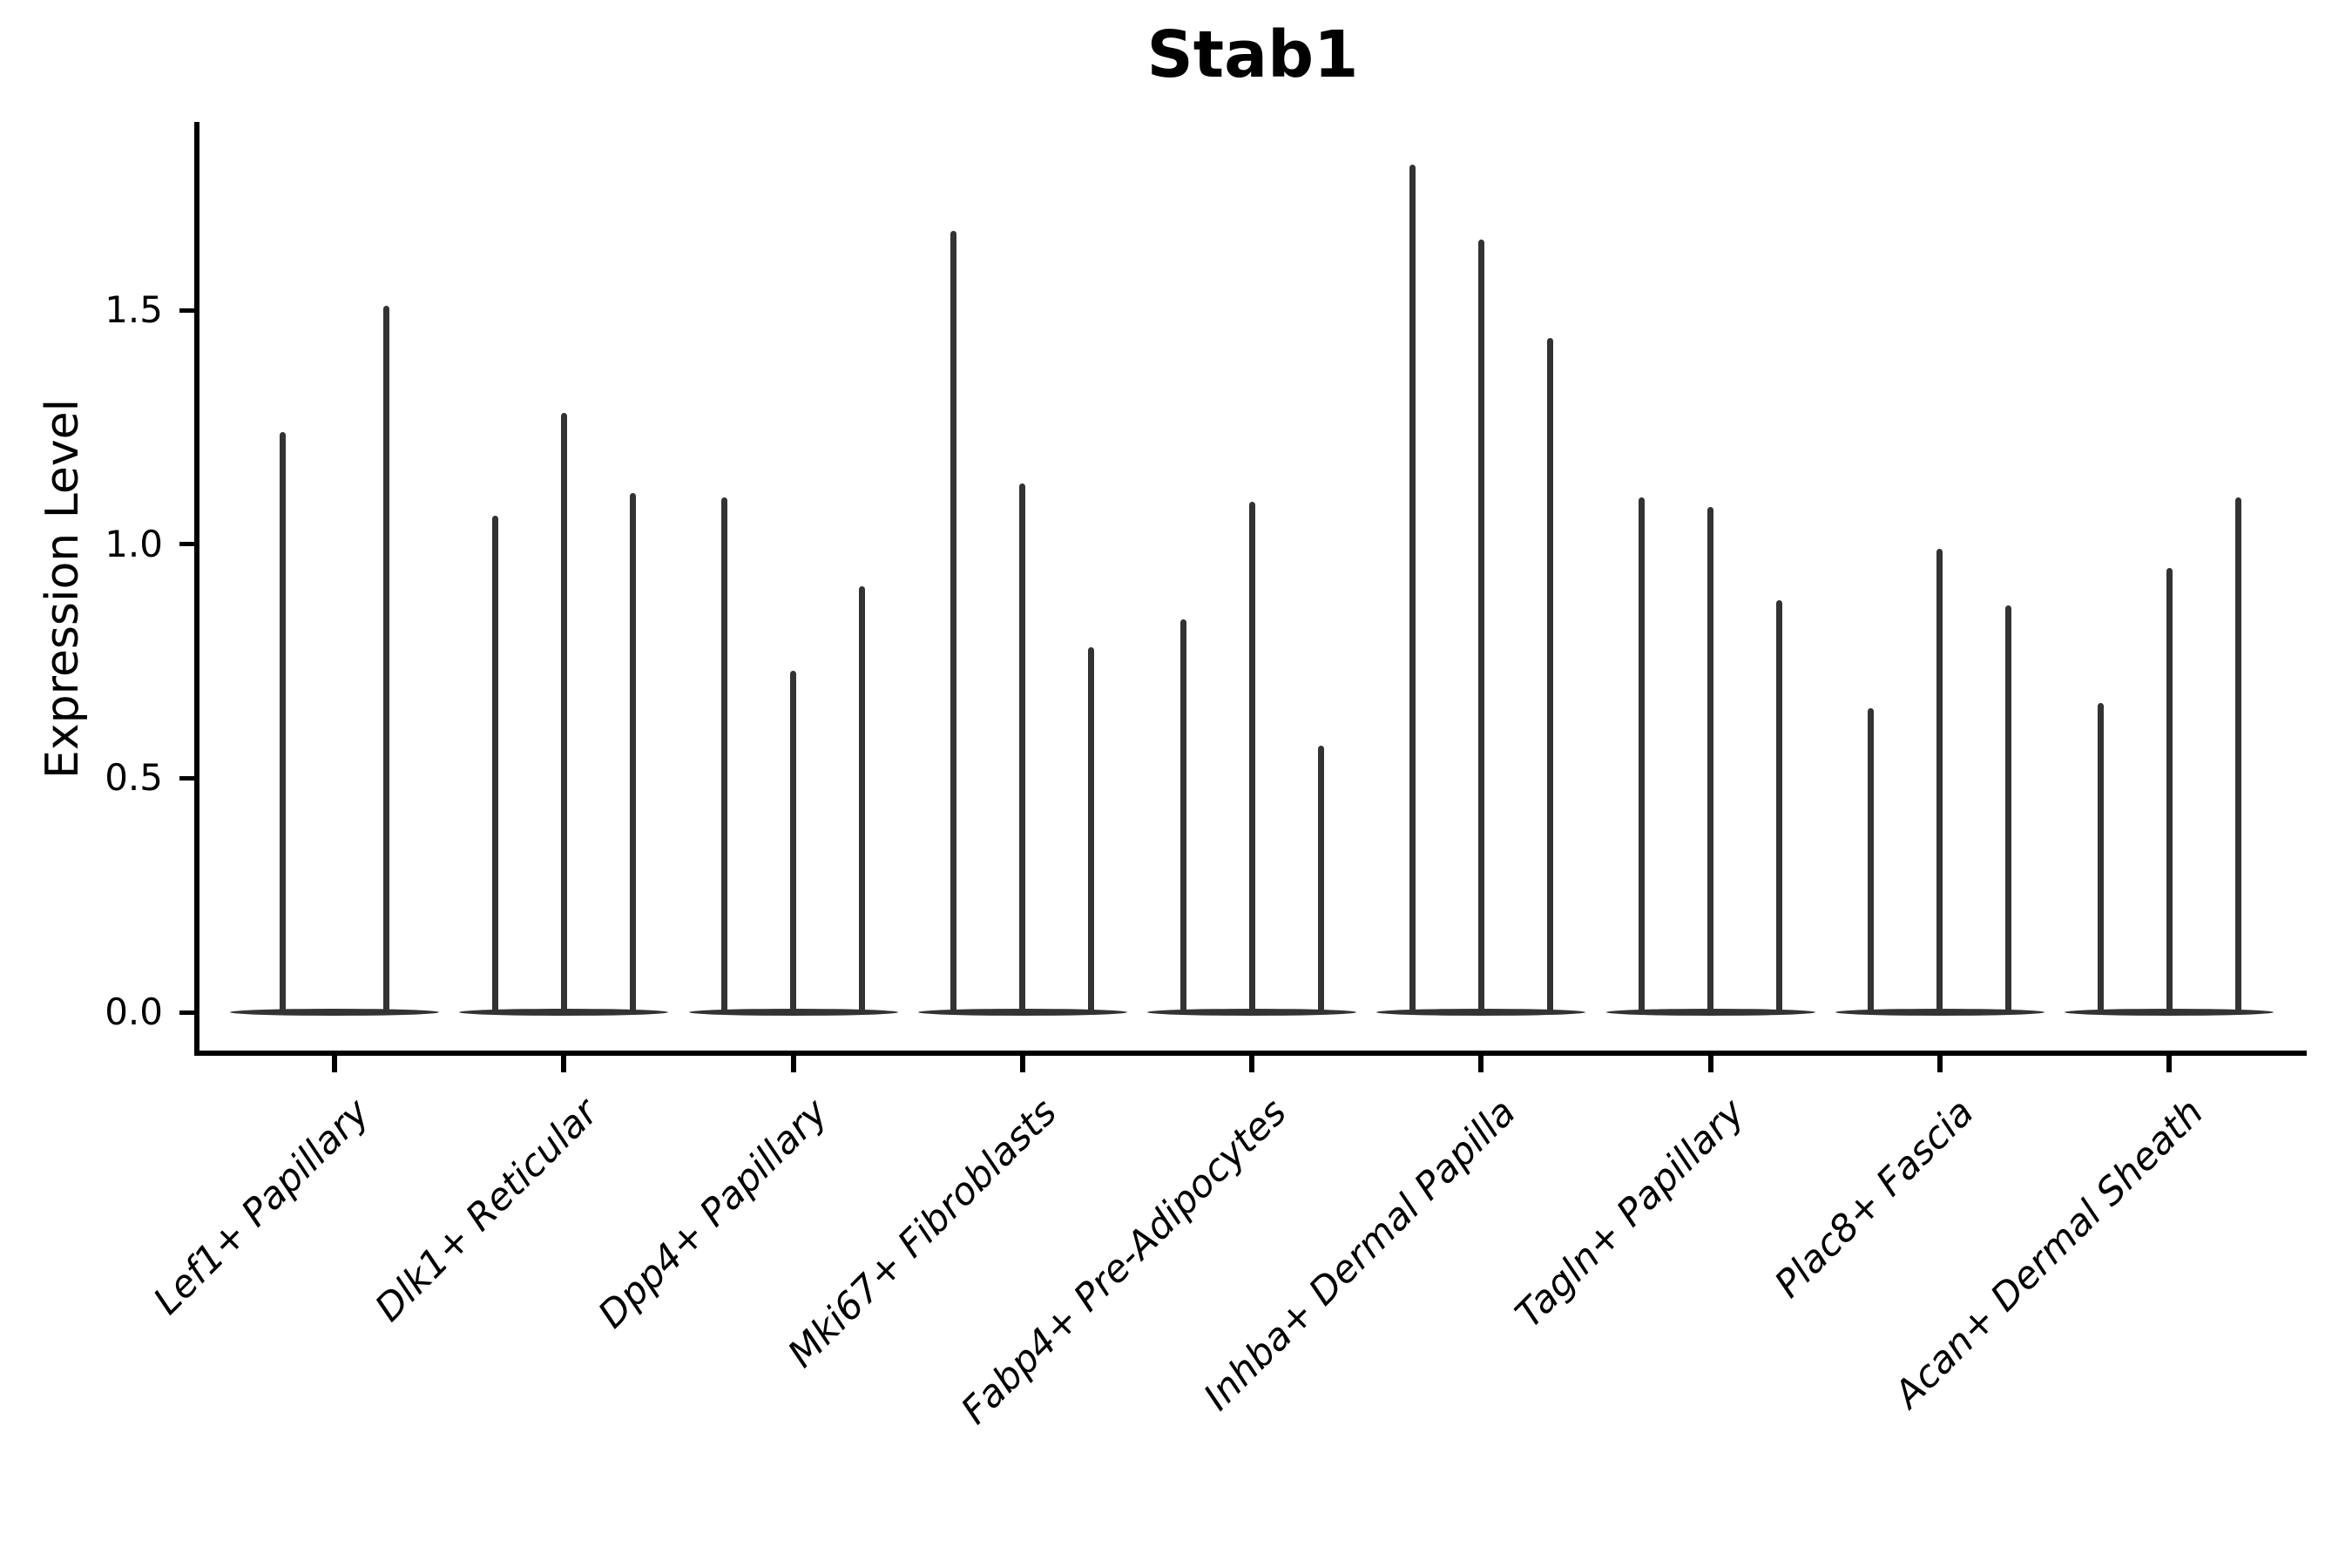  I want to click on bottom-spine, so click(1250, 1054).